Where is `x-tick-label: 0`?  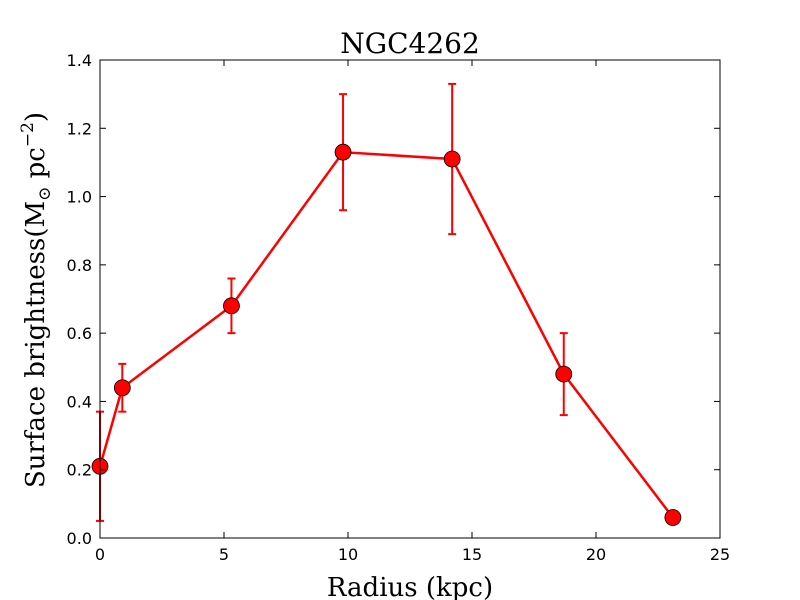 x-tick-label: 0 is located at coordinates (100, 554).